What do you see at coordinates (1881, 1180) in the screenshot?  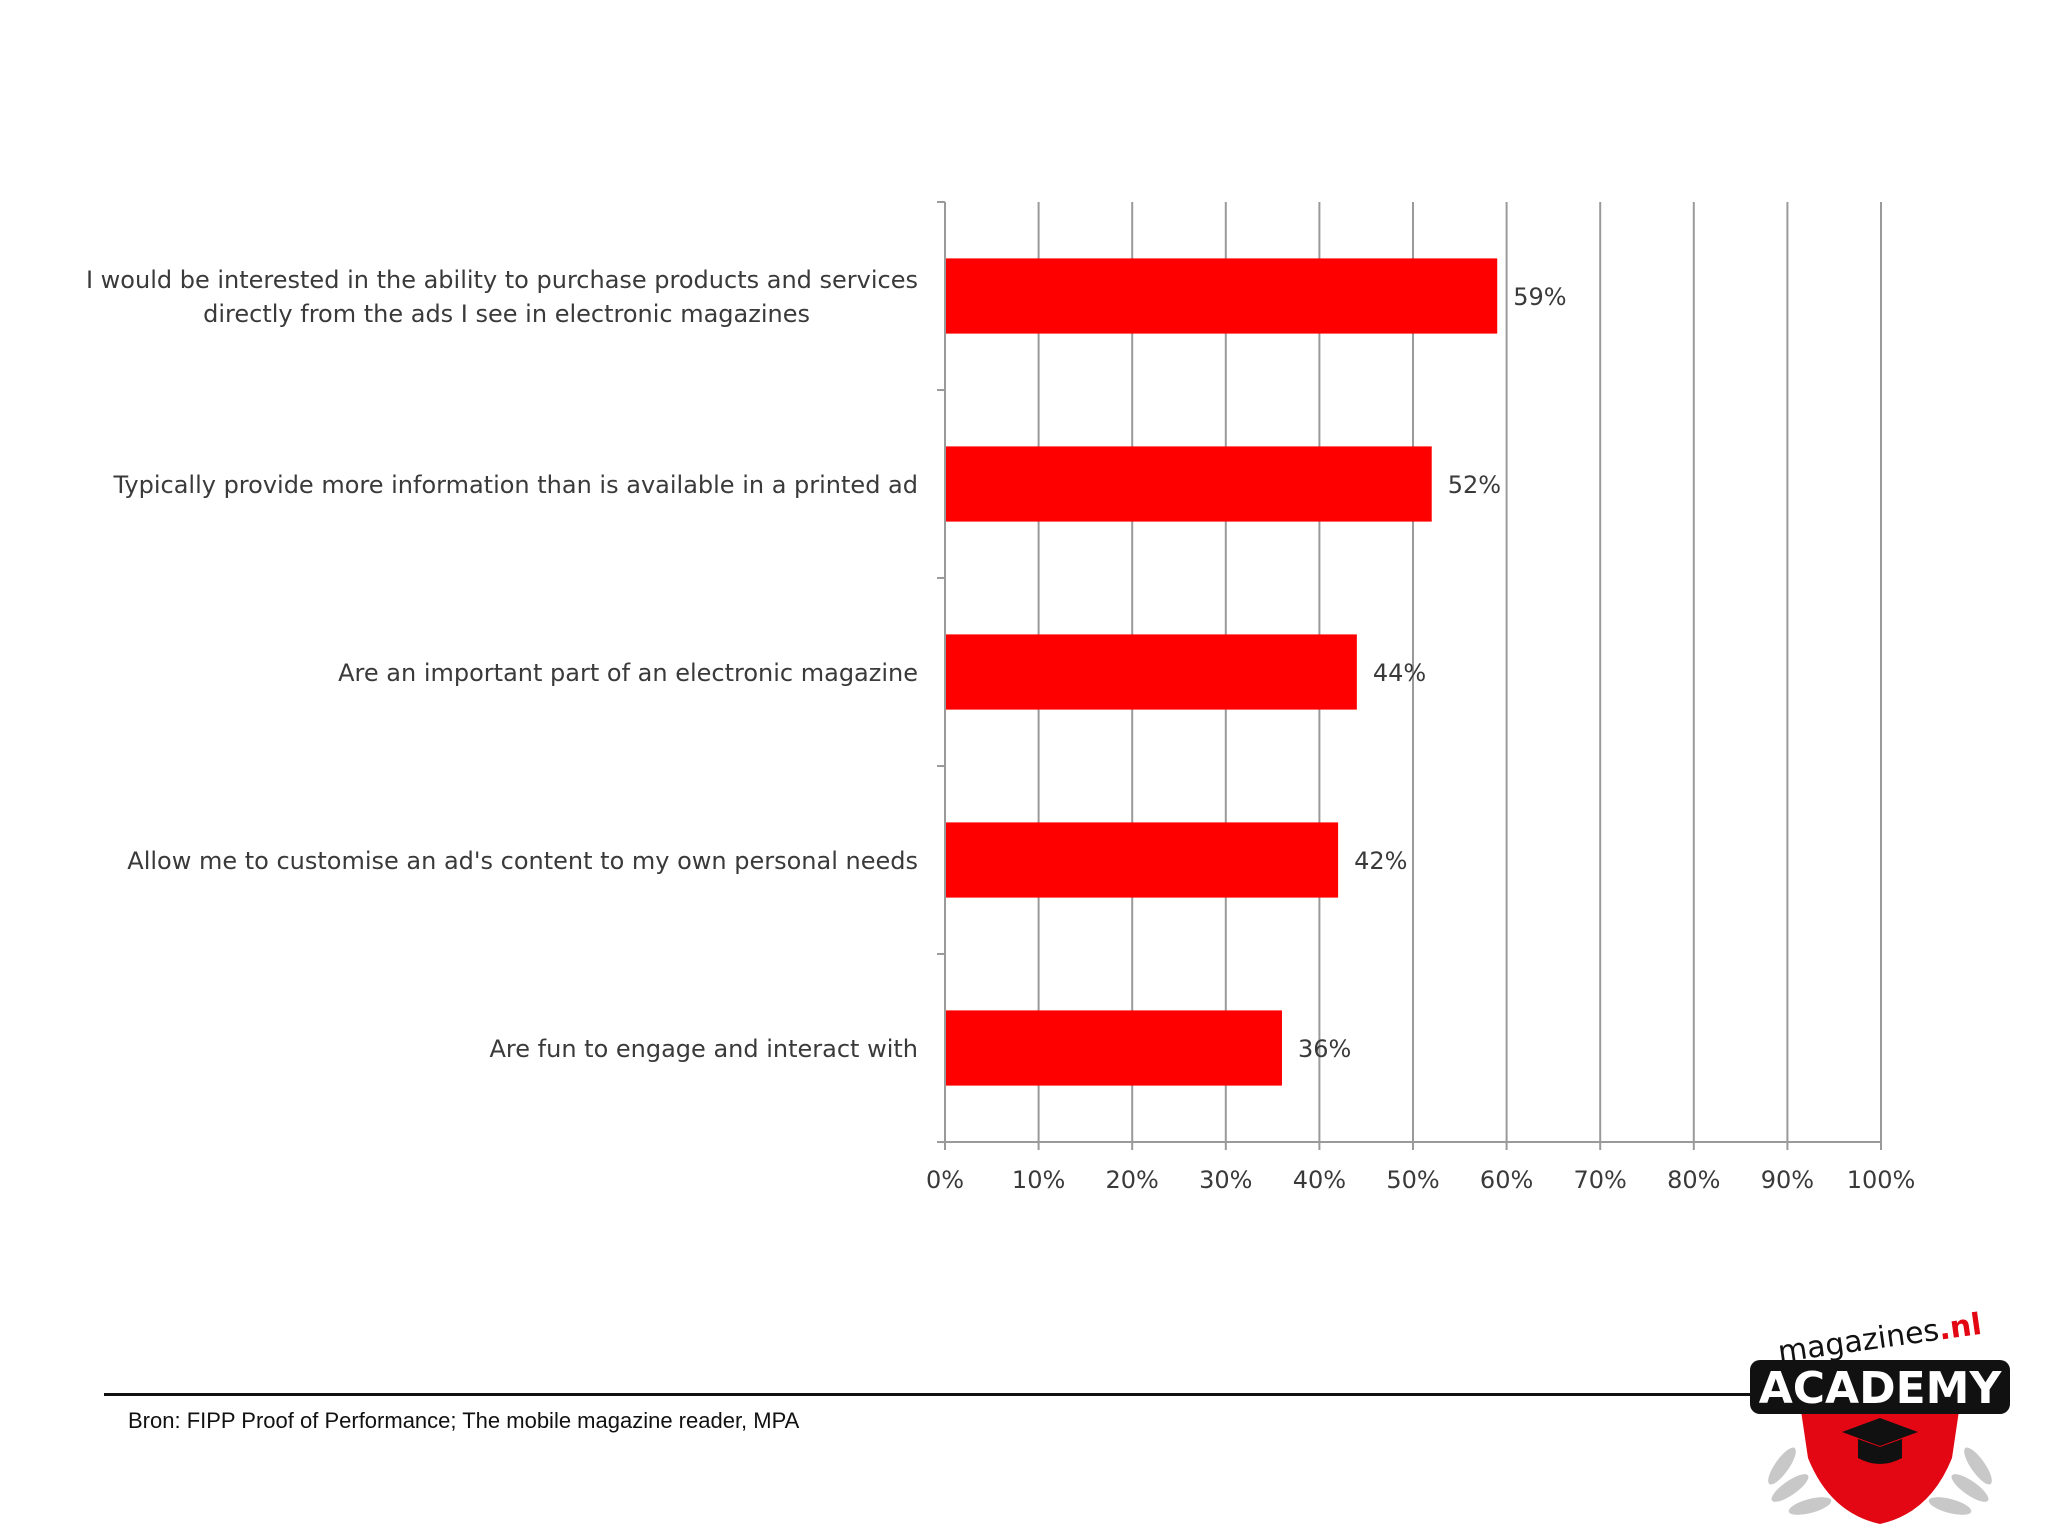 I see `x-tick-label: 100%` at bounding box center [1881, 1180].